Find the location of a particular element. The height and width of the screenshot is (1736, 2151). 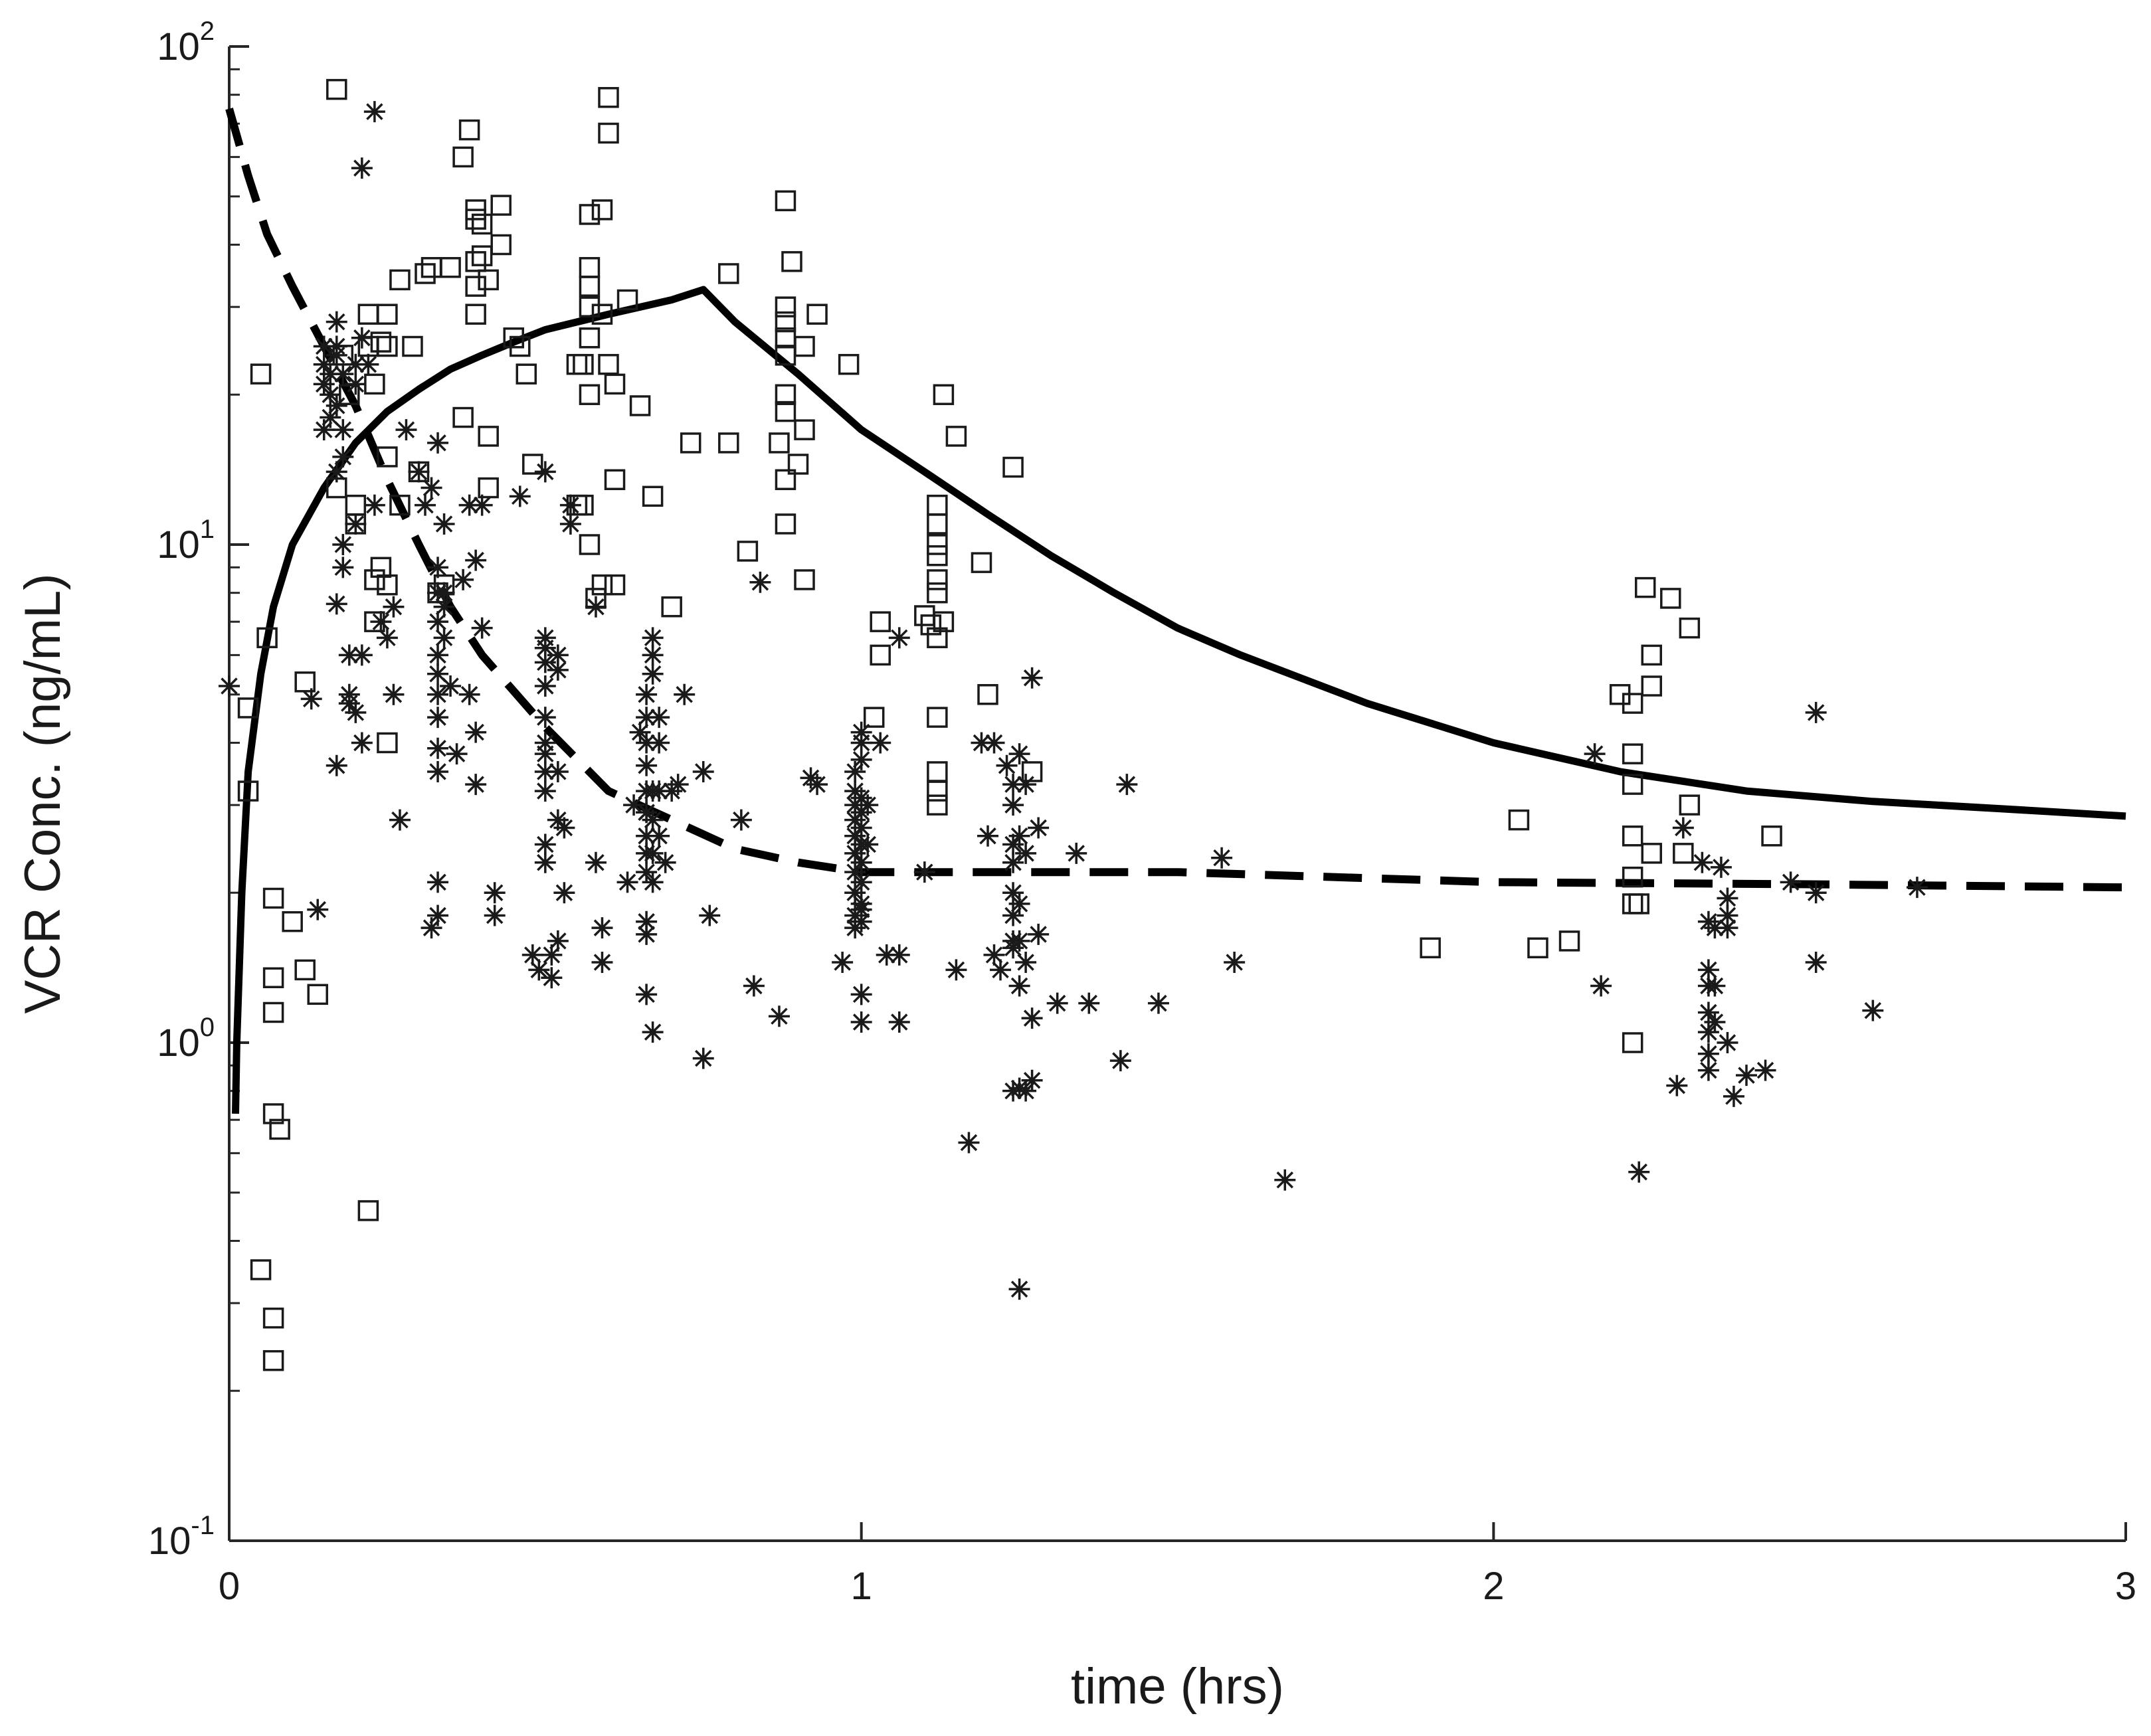

x-tick-label: 0 is located at coordinates (229, 1587).